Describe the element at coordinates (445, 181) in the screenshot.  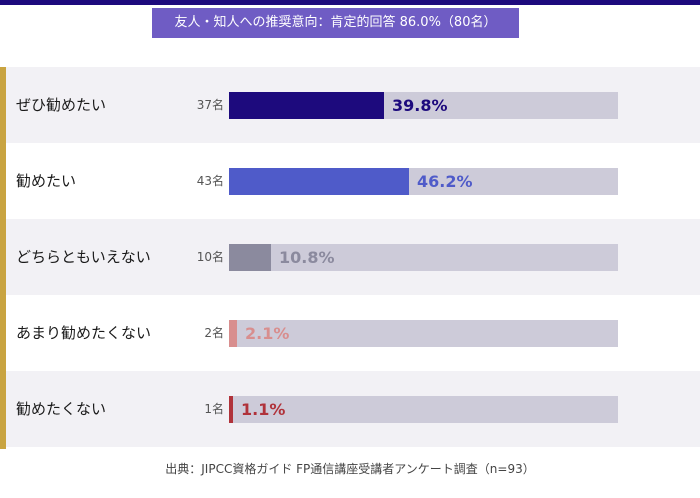
I see `value-label: 46.2%` at that location.